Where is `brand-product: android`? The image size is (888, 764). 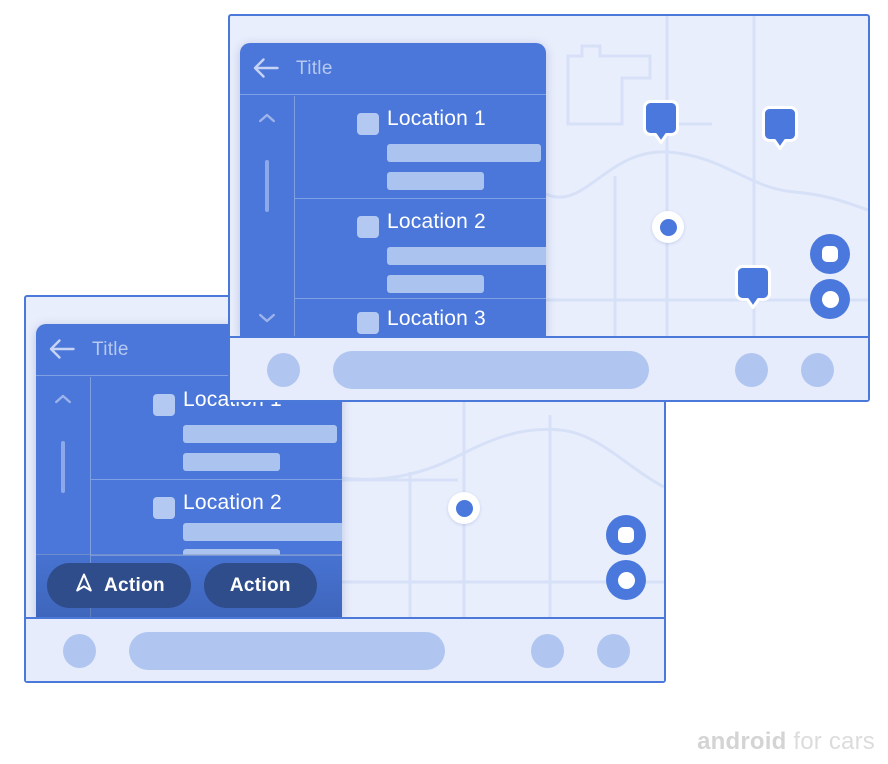 brand-product: android is located at coordinates (742, 741).